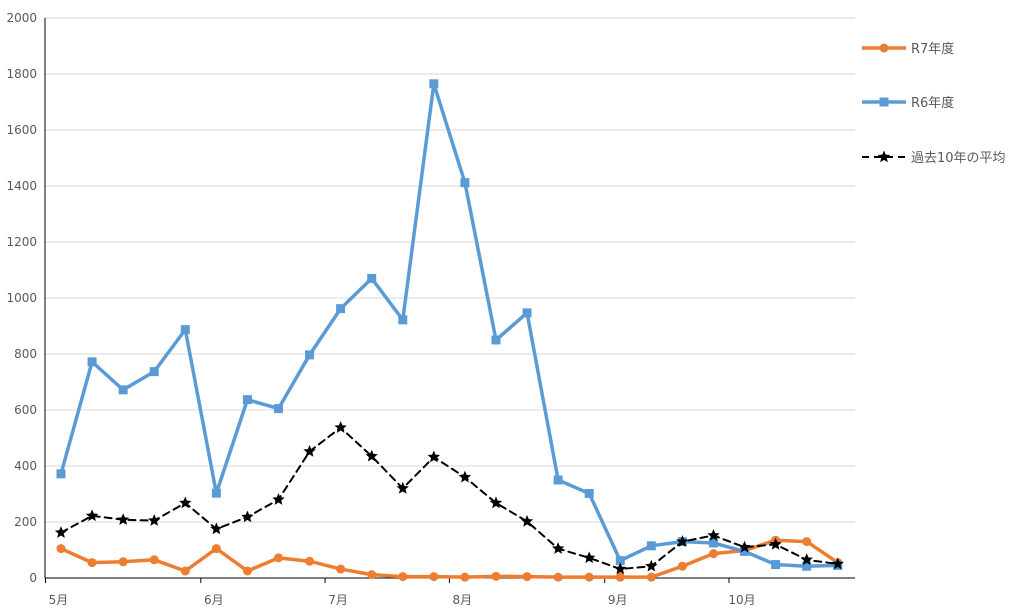  What do you see at coordinates (25, 466) in the screenshot?
I see `y-tick-label: 400` at bounding box center [25, 466].